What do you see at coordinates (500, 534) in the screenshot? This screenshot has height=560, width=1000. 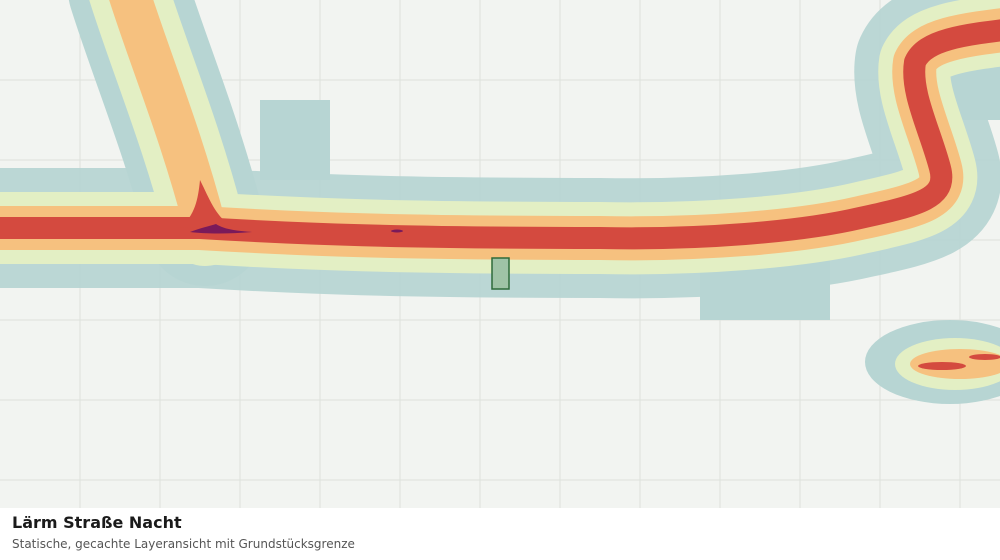 I see `caption-bar` at bounding box center [500, 534].